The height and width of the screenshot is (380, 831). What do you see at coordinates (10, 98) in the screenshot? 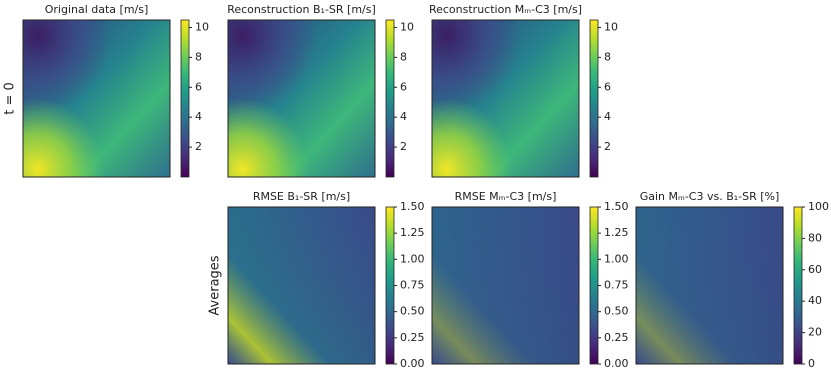
I see `row-label: t = 0` at bounding box center [10, 98].